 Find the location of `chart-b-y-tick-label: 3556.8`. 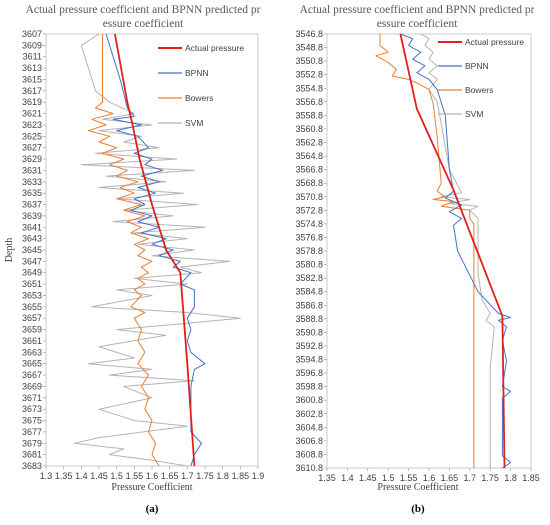

chart-b-y-tick-label: 3556.8 is located at coordinates (309, 102).